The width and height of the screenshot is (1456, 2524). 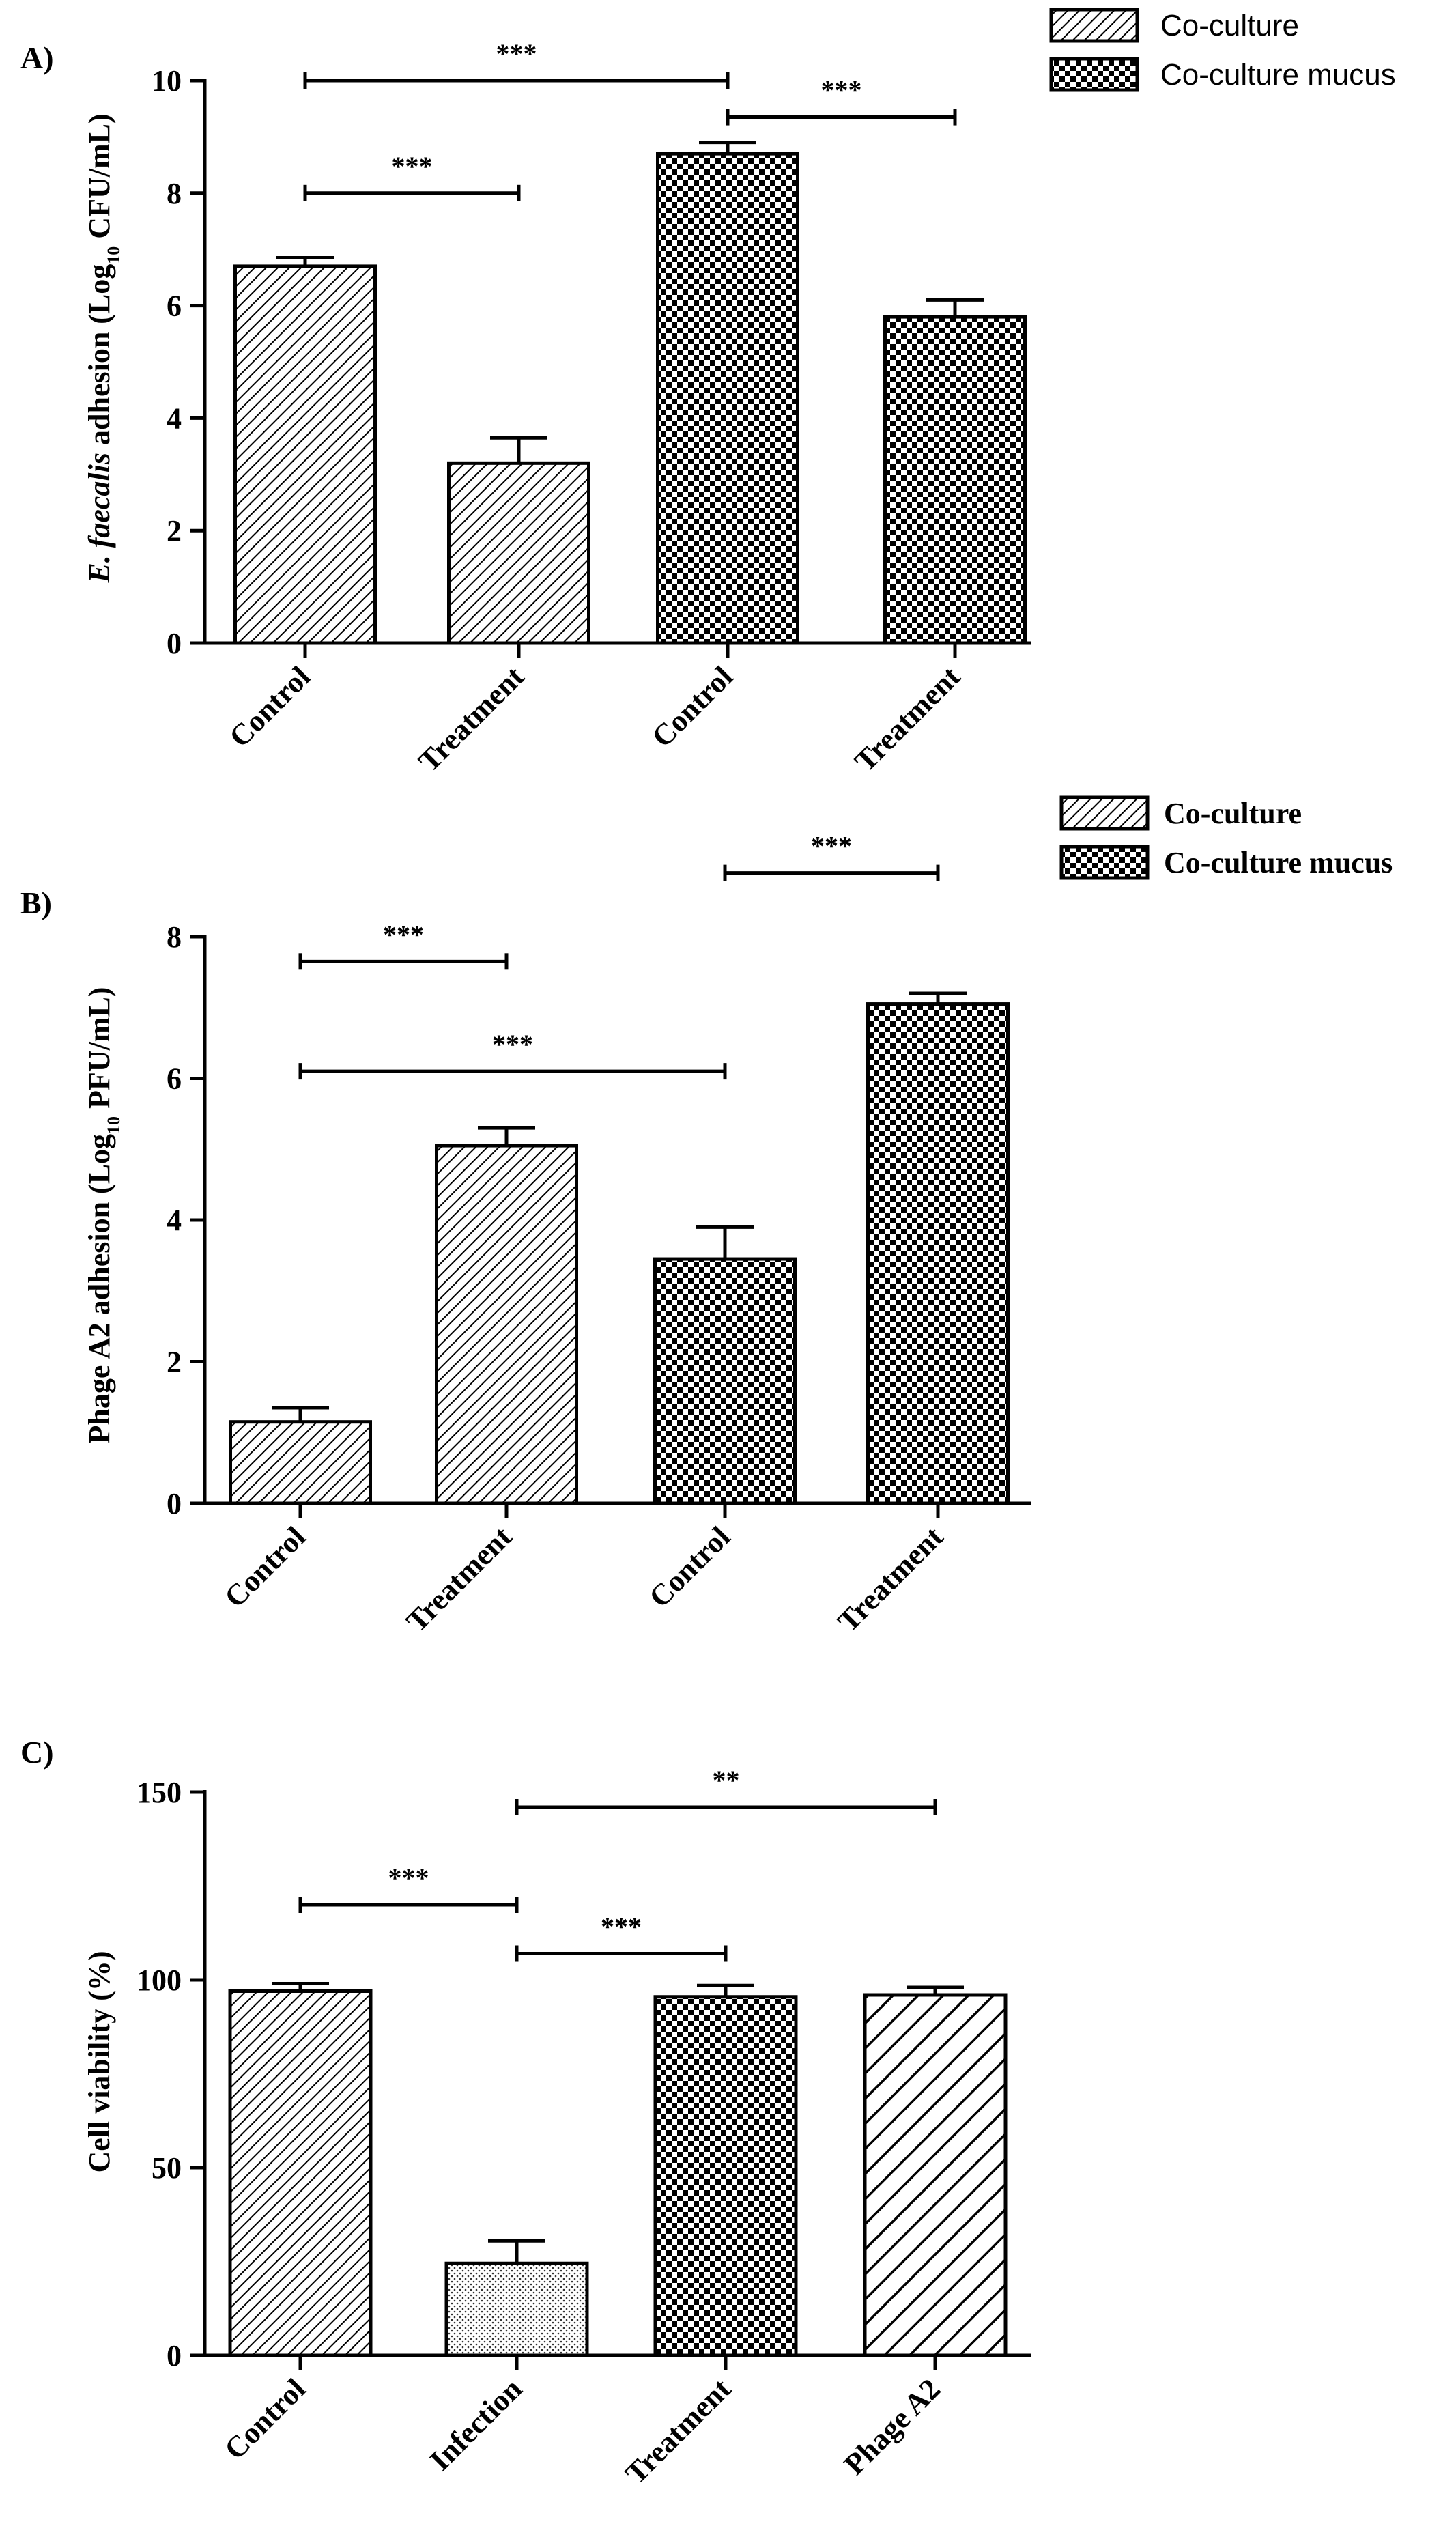 I want to click on panel-a-legend-swatch-co-culture-mucus, so click(x=1094, y=74).